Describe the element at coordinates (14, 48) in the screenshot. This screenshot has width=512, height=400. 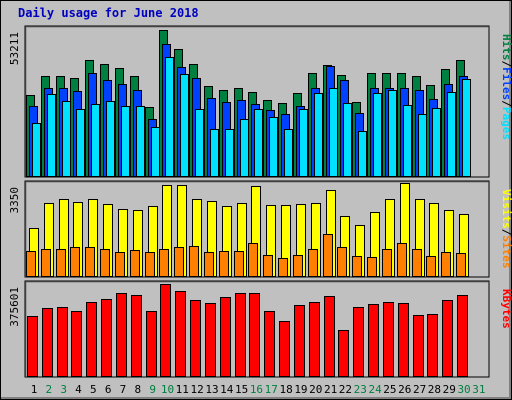
I see `ymax-label-top: 53211` at that location.